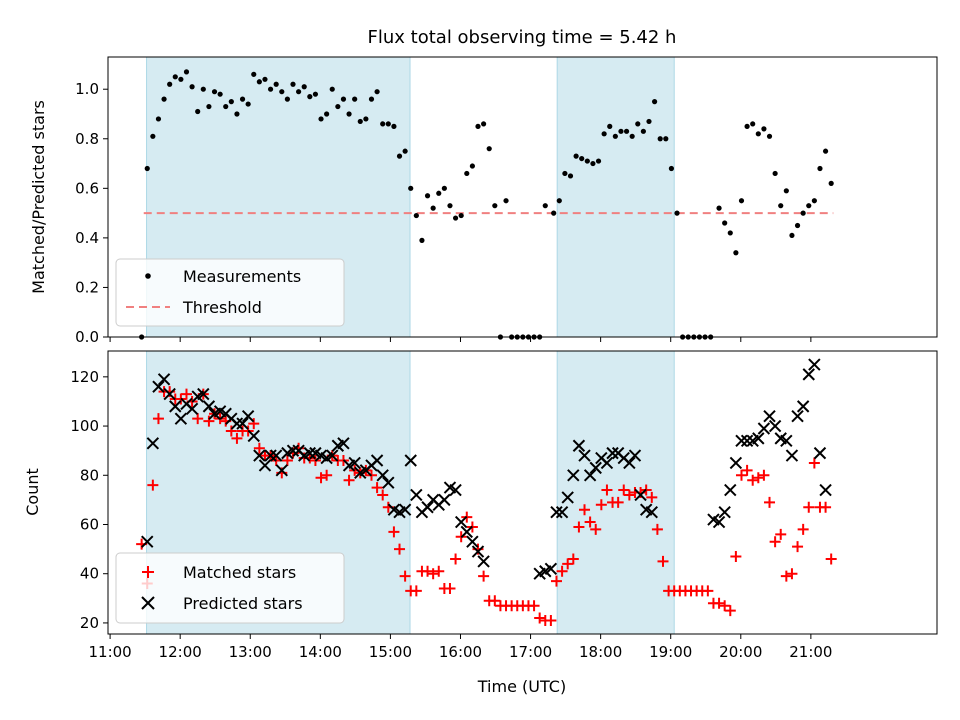 The height and width of the screenshot is (720, 960). What do you see at coordinates (522, 37) in the screenshot?
I see `chart-title: Flux total observing time = 5.42 h` at bounding box center [522, 37].